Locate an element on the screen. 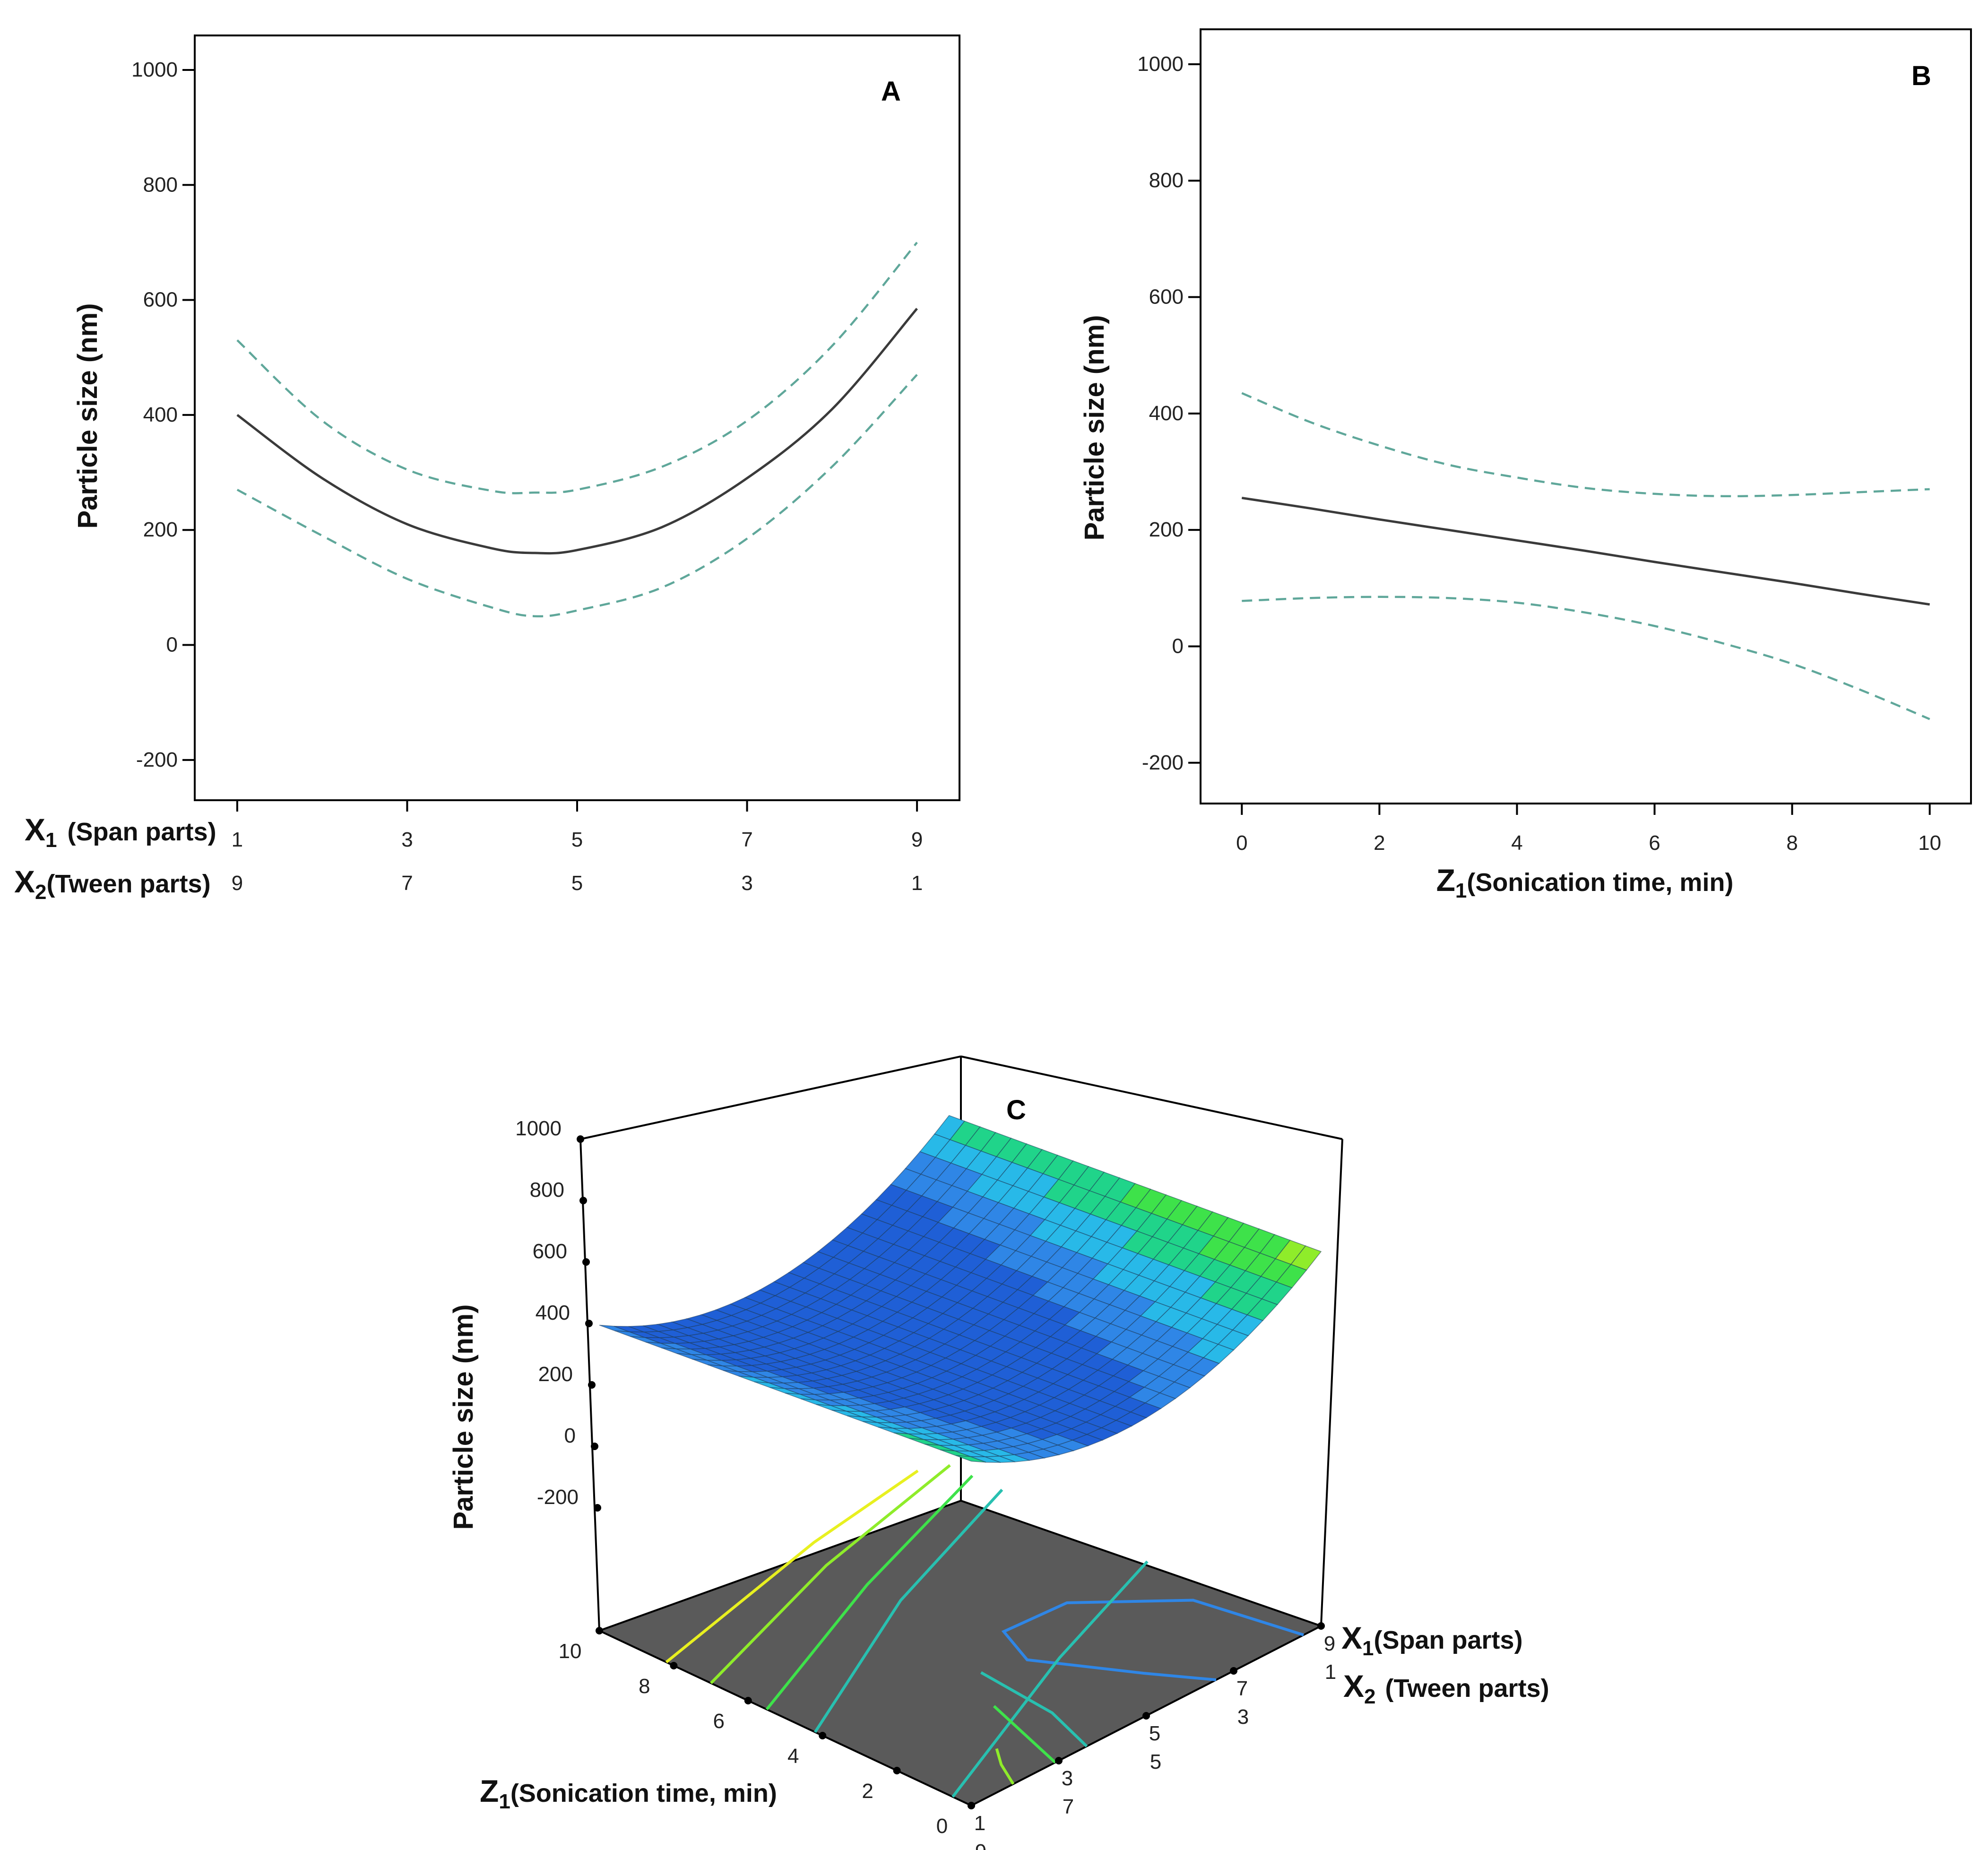 This screenshot has height=1850, width=1988. panel-a-y-ticks: -200 0 200 400 600 800 1000 is located at coordinates (163, 414).